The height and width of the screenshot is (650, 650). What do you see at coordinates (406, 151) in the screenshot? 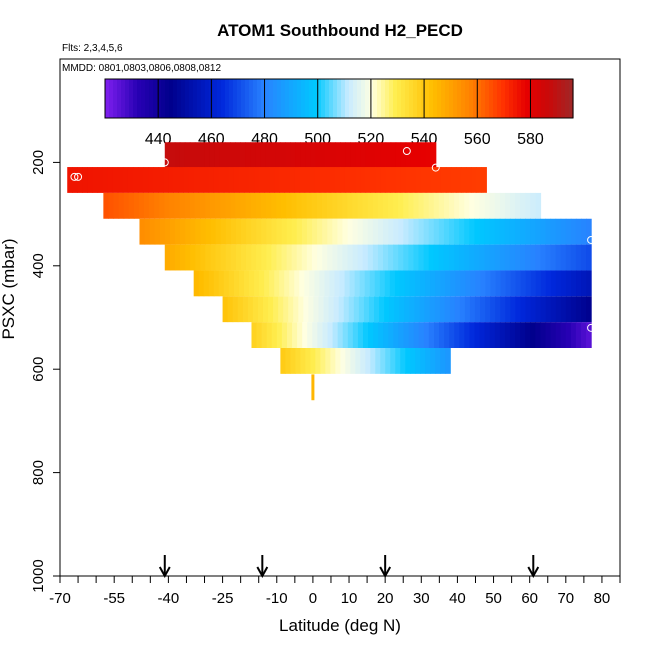
I see `flight-marker` at bounding box center [406, 151].